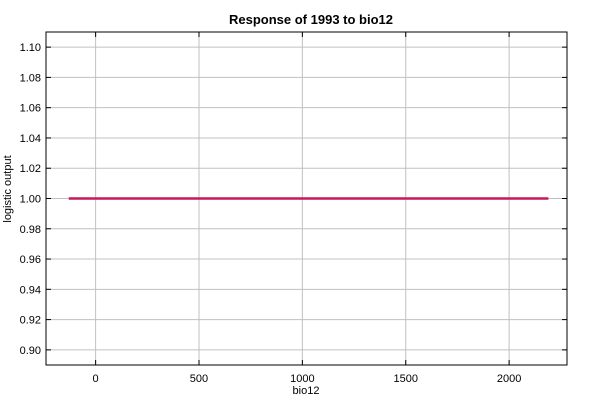 The width and height of the screenshot is (600, 400). What do you see at coordinates (199, 379) in the screenshot?
I see `x-tick-label: 500` at bounding box center [199, 379].